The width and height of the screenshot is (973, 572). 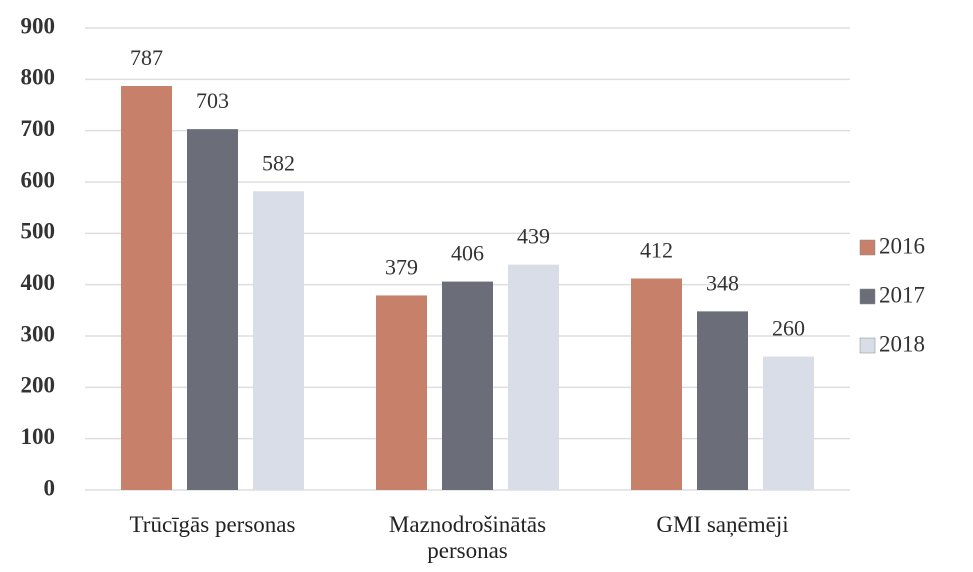 What do you see at coordinates (788, 328) in the screenshot?
I see `value-label: 260` at bounding box center [788, 328].